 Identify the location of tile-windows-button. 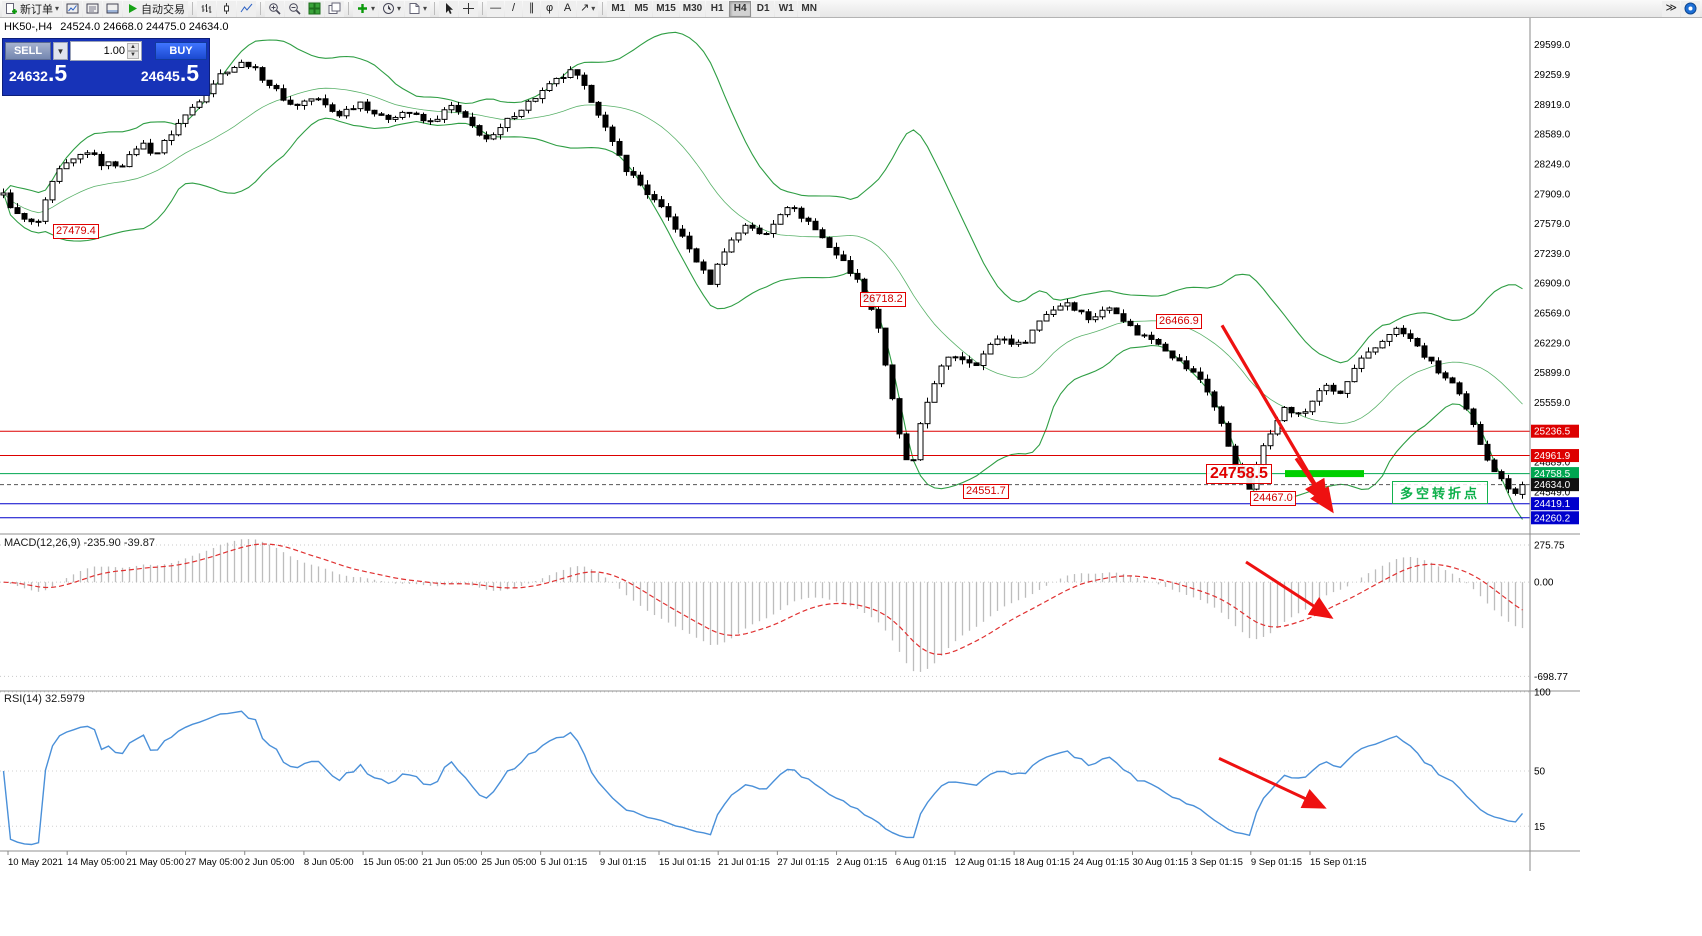
(315, 8).